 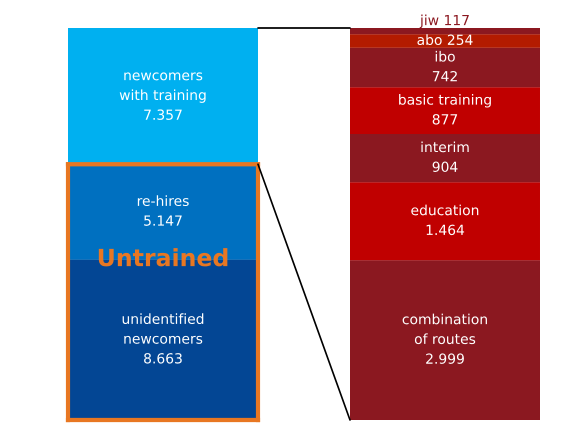 I want to click on data-label: 904, so click(x=445, y=167).